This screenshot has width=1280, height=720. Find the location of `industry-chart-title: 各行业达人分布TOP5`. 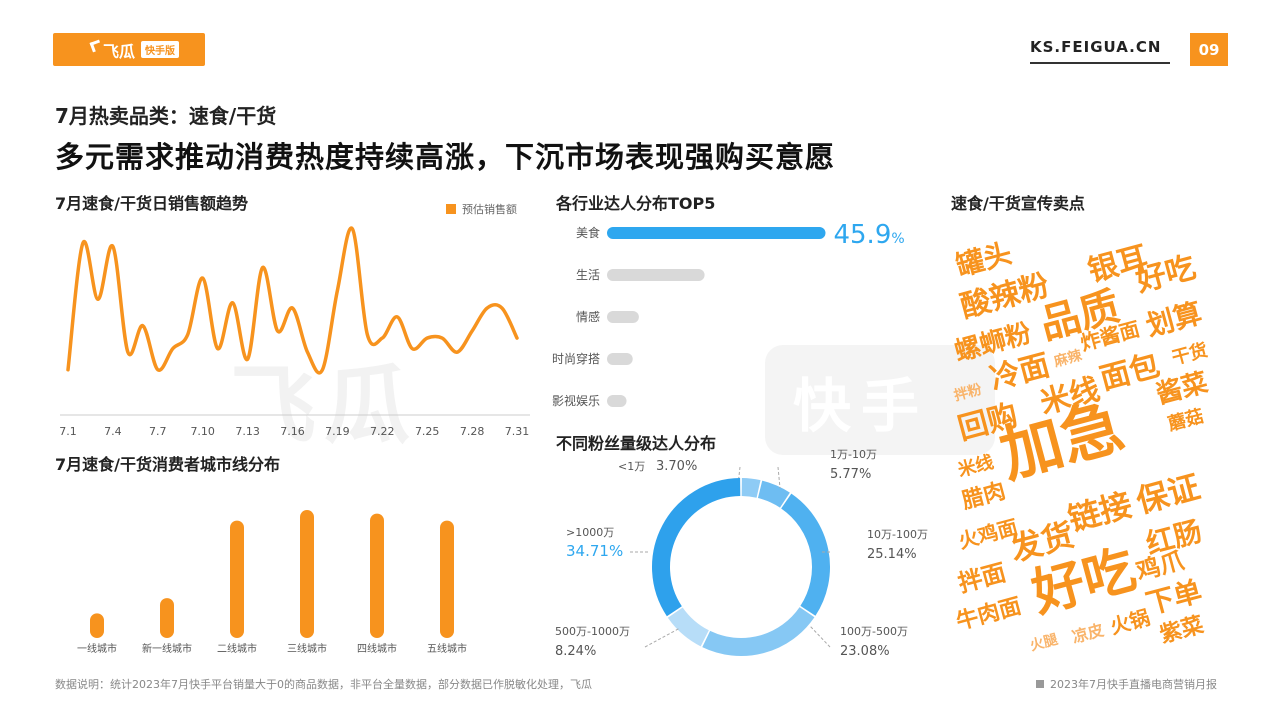

industry-chart-title: 各行业达人分布TOP5 is located at coordinates (636, 203).